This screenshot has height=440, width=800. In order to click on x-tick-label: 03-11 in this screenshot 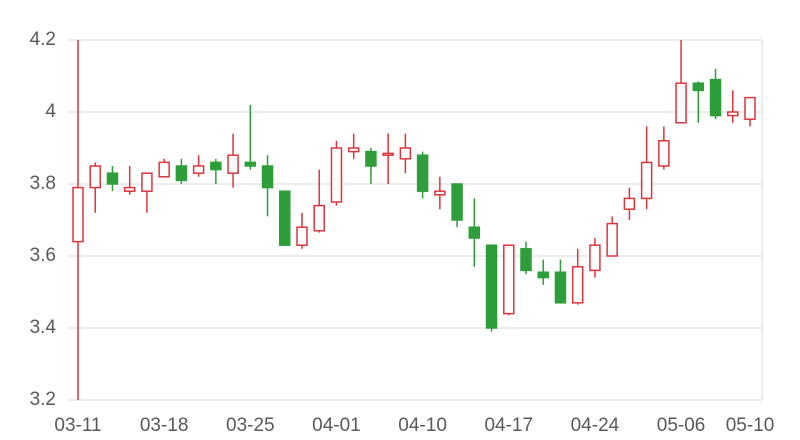, I will do `click(77, 425)`.